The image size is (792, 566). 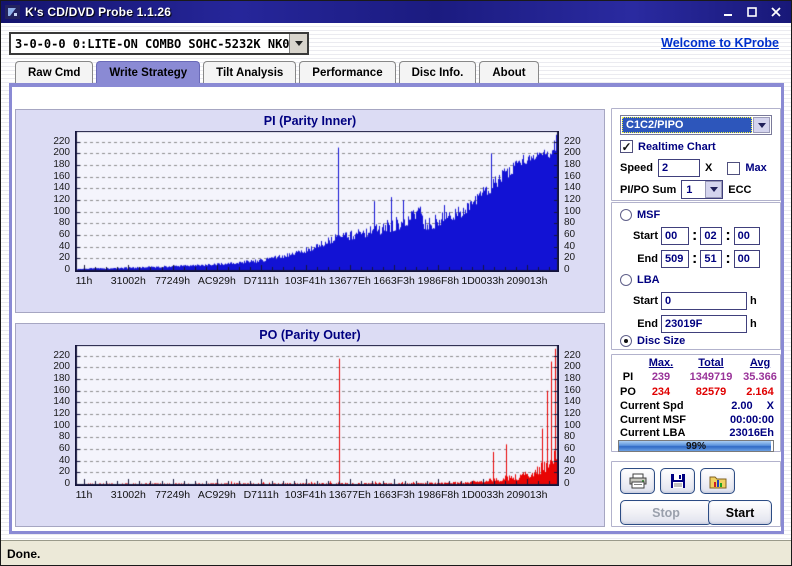 What do you see at coordinates (661, 341) in the screenshot?
I see `disc-size-label: Disc Size` at bounding box center [661, 341].